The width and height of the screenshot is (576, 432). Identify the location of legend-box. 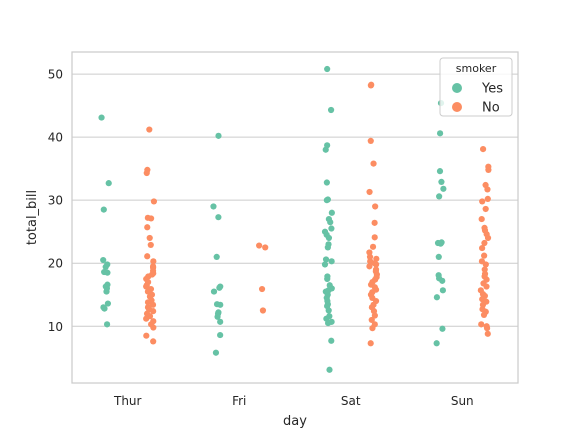
(476, 87).